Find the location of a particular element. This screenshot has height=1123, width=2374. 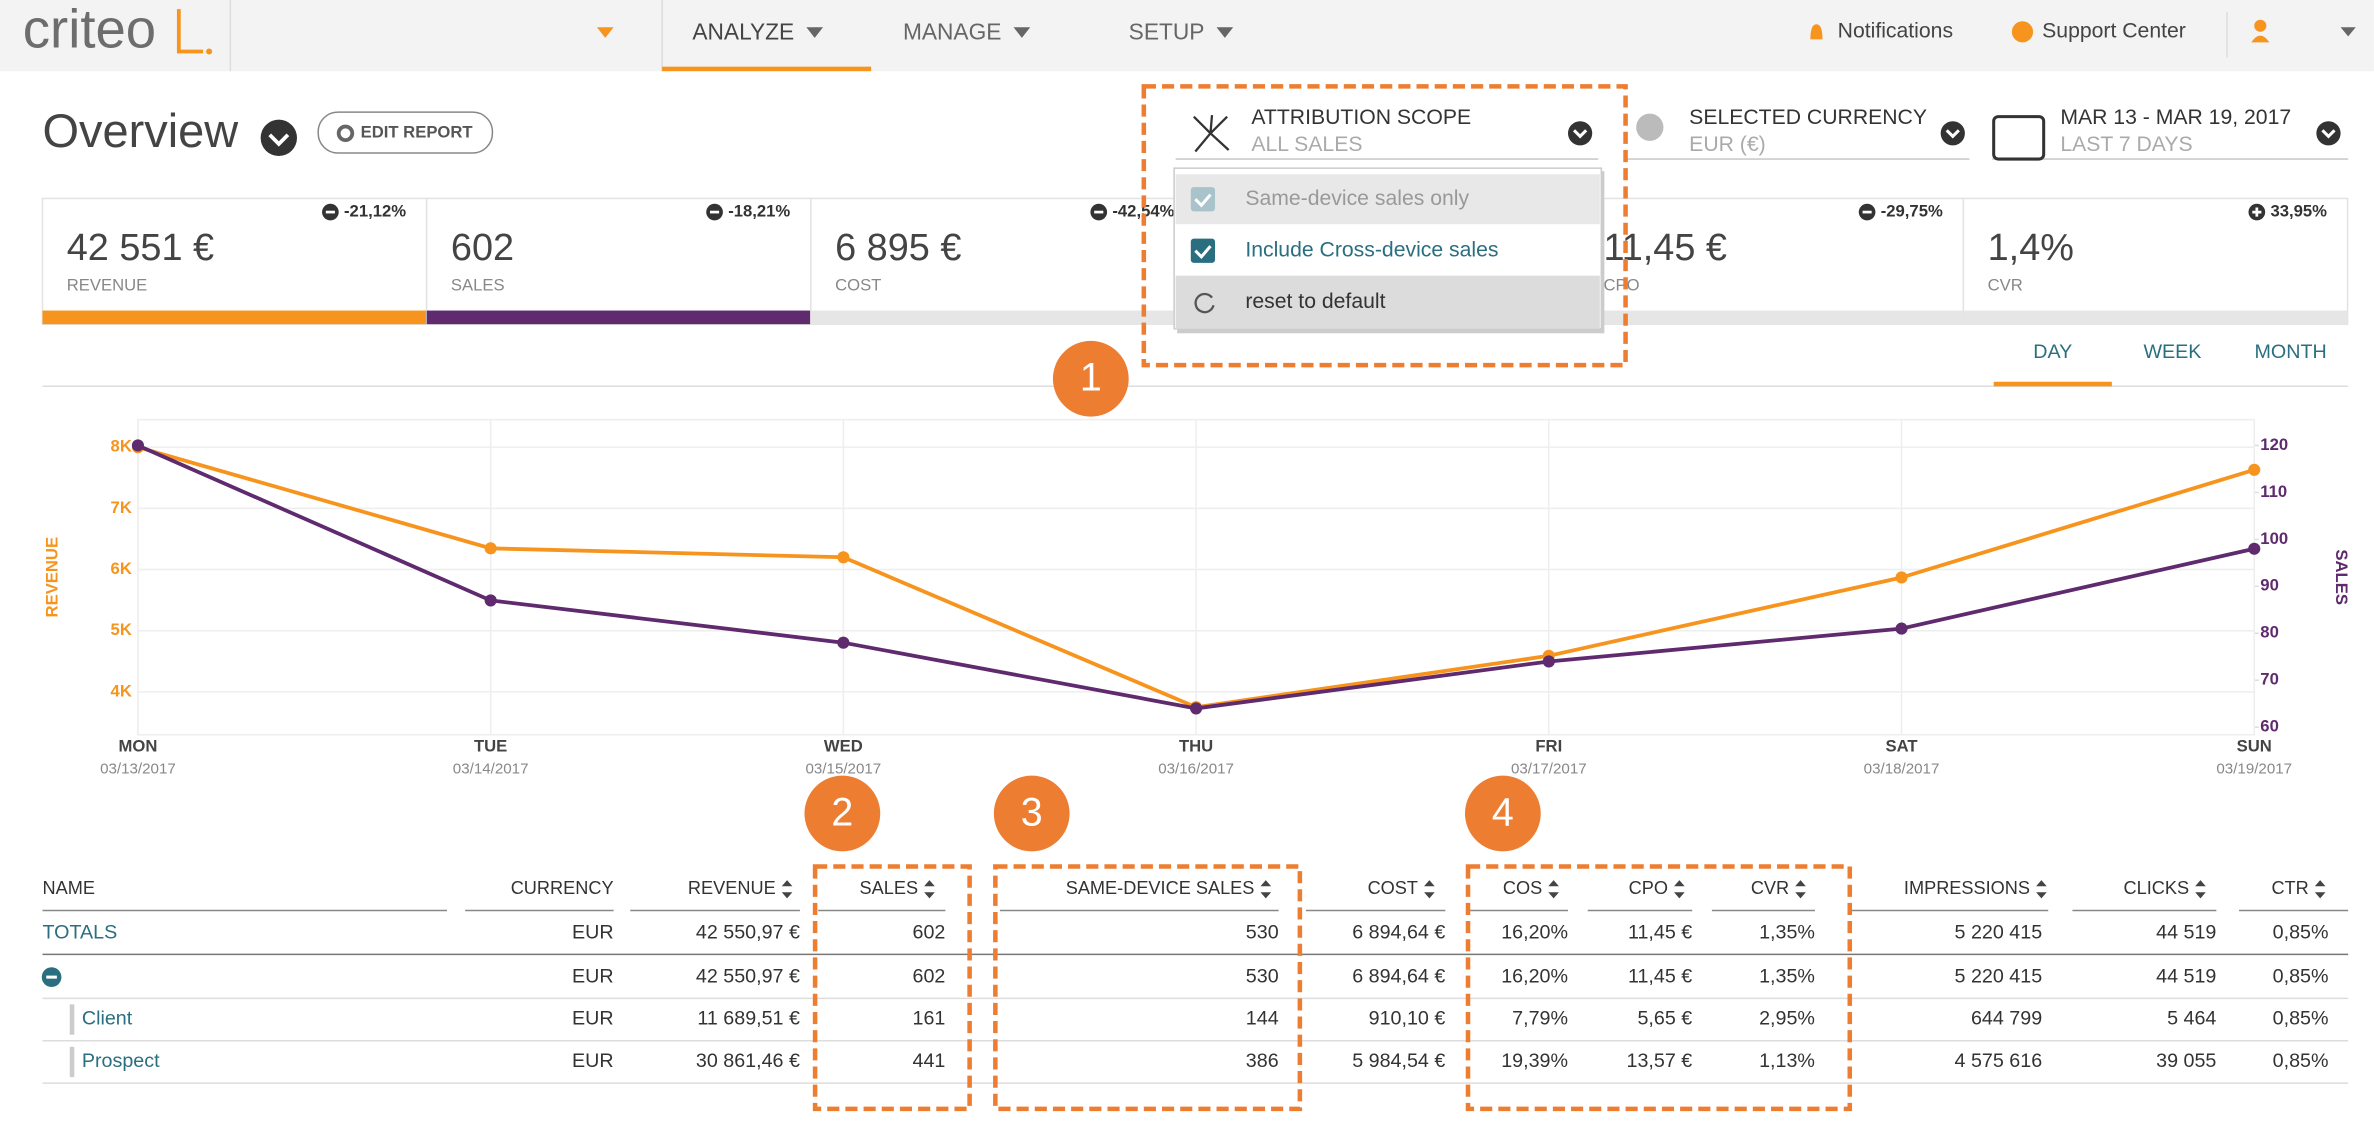

row-name: TOTALS is located at coordinates (79, 932).